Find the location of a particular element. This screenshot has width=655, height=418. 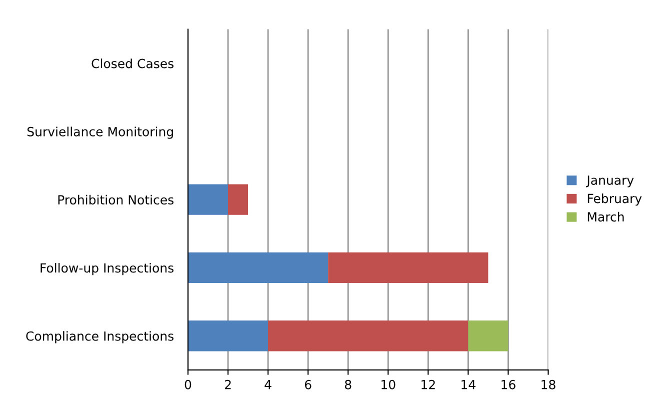

legend-label: March is located at coordinates (606, 217).